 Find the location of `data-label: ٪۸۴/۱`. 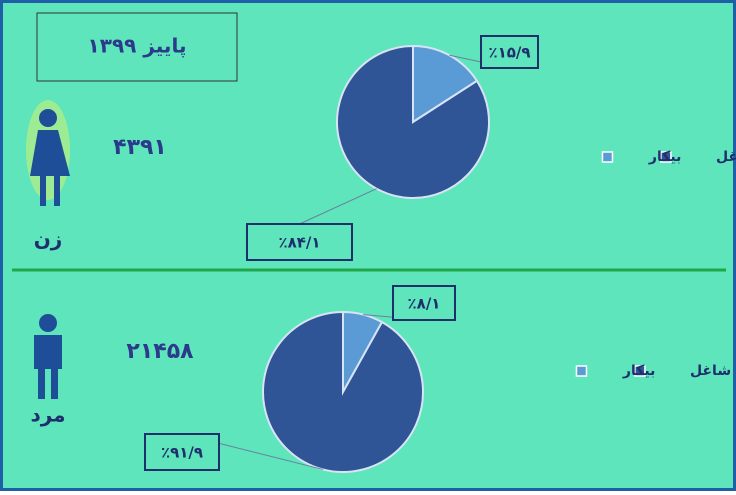

data-label: ٪۸۴/۱ is located at coordinates (299, 243).